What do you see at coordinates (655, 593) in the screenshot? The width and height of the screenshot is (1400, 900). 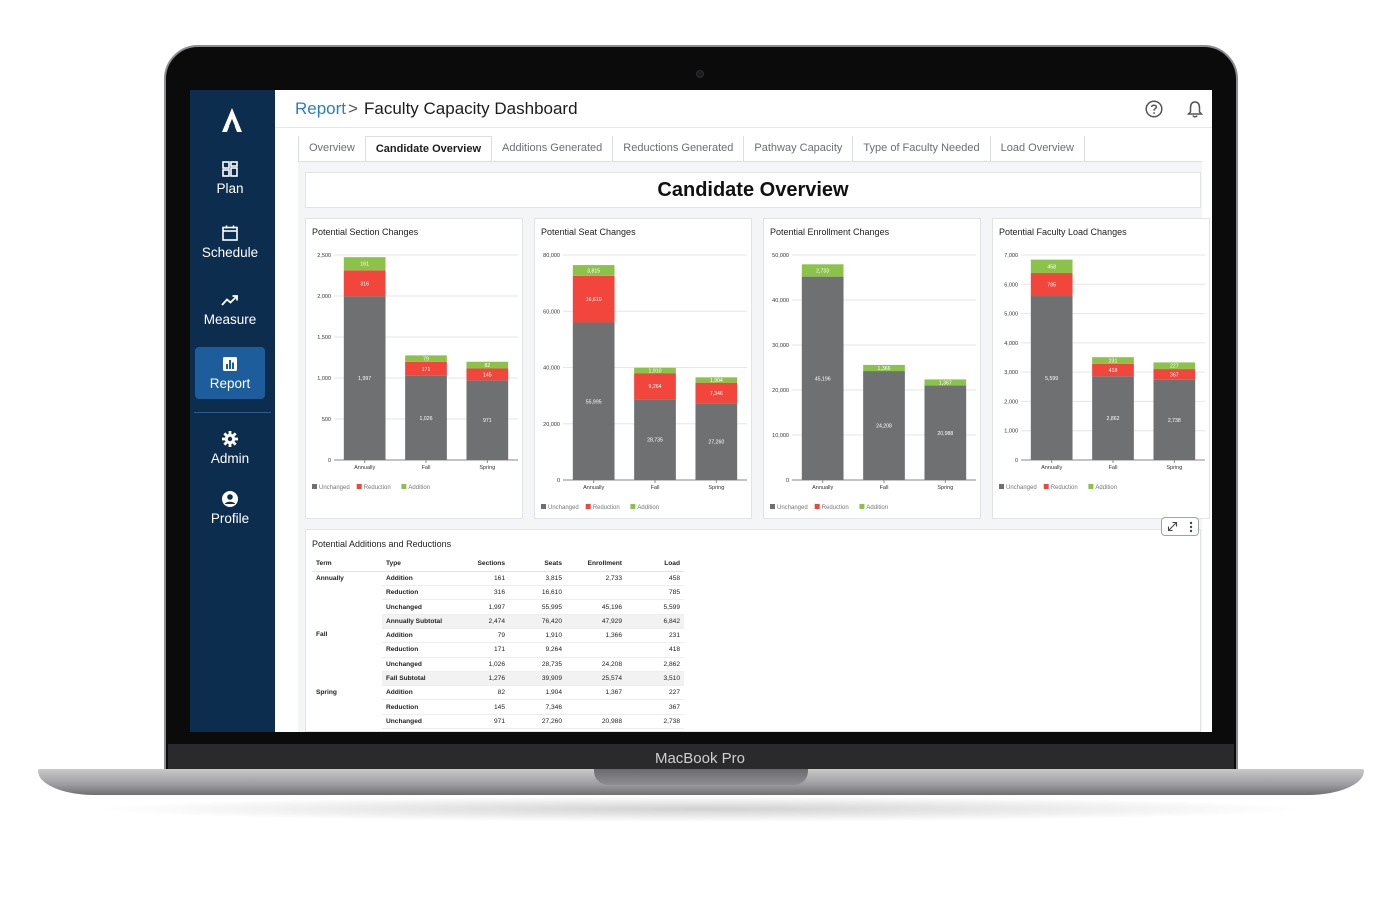 I see `cell-load: 785` at bounding box center [655, 593].